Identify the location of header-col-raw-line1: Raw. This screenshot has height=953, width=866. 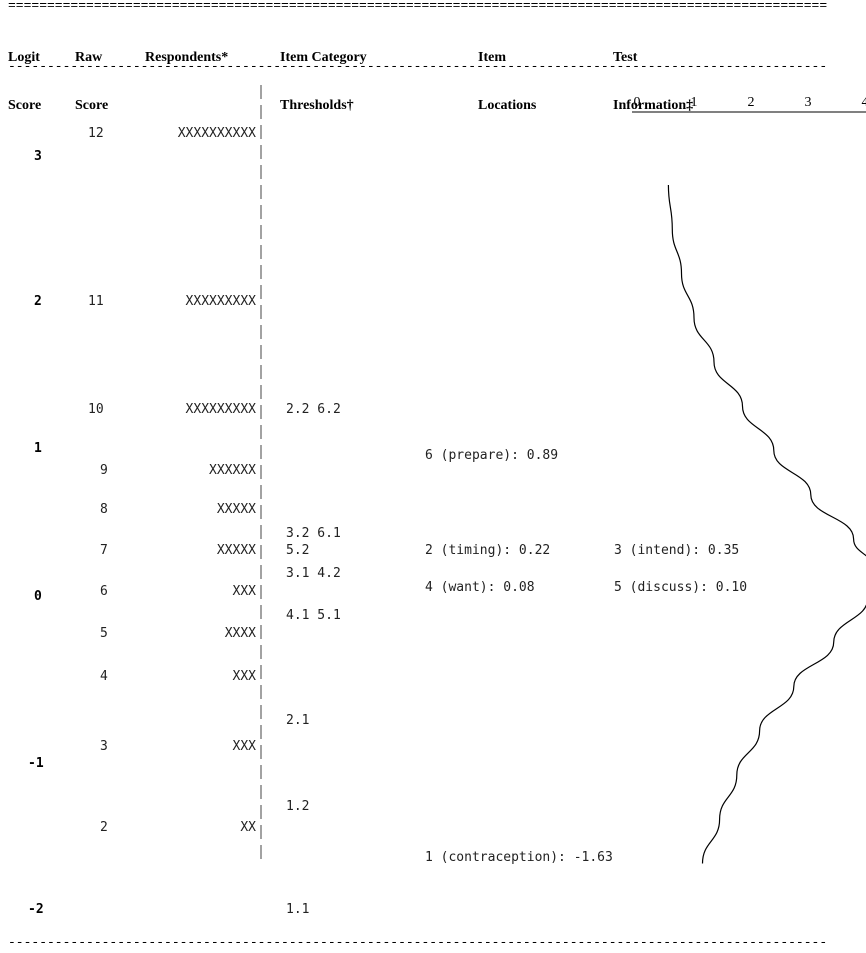
(89, 57).